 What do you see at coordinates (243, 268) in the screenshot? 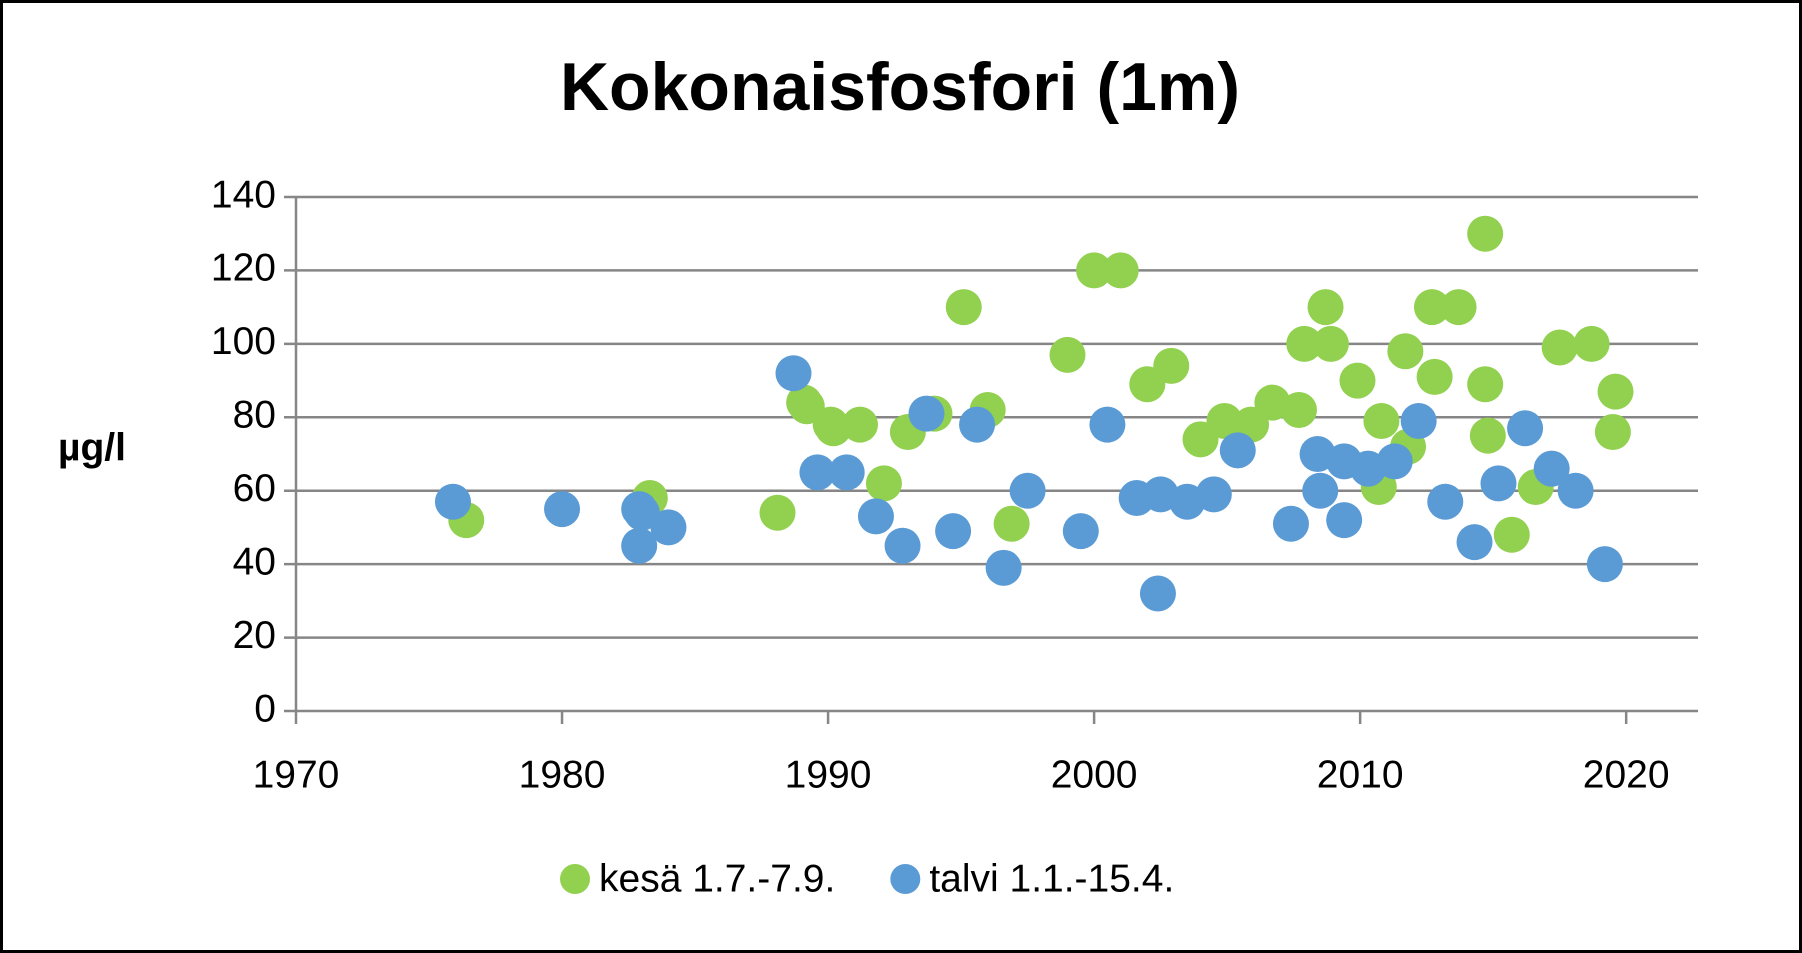
I see `y-tick-label: 120` at bounding box center [243, 268].